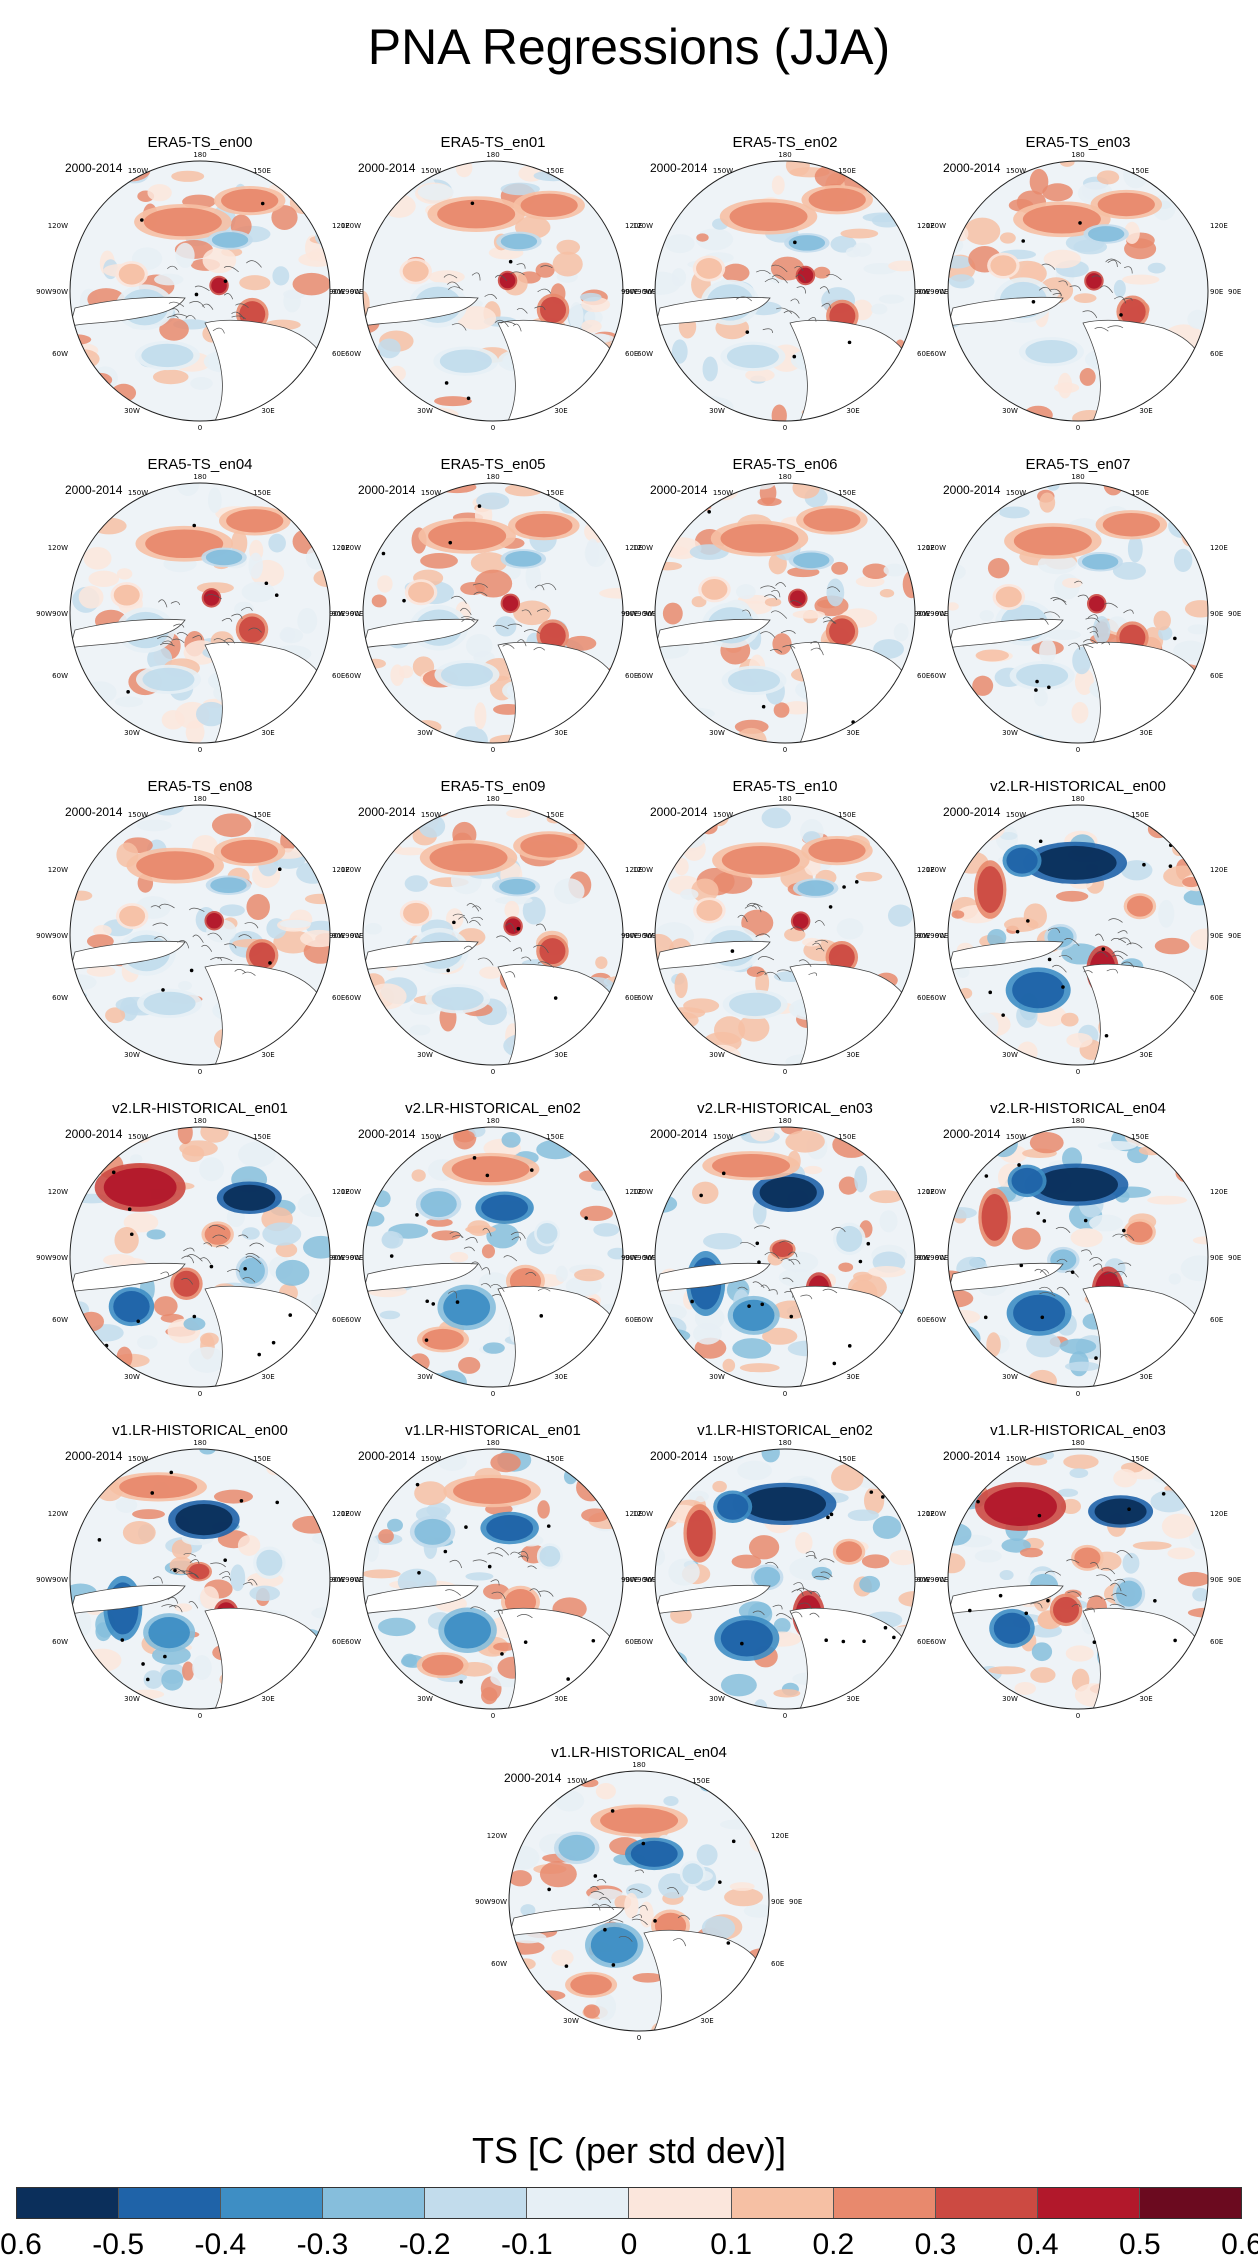 Image resolution: width=1258 pixels, height=2268 pixels. Describe the element at coordinates (493, 786) in the screenshot. I see `panel-title: ERA5-TS_en09` at that location.